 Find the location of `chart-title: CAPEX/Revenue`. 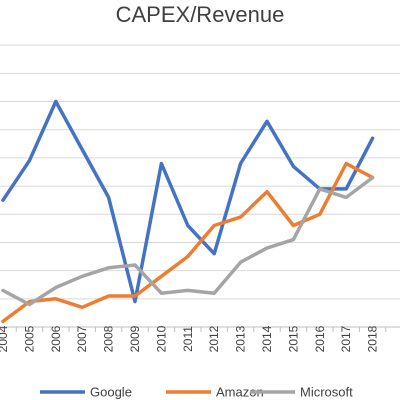

chart-title: CAPEX/Revenue is located at coordinates (200, 14).